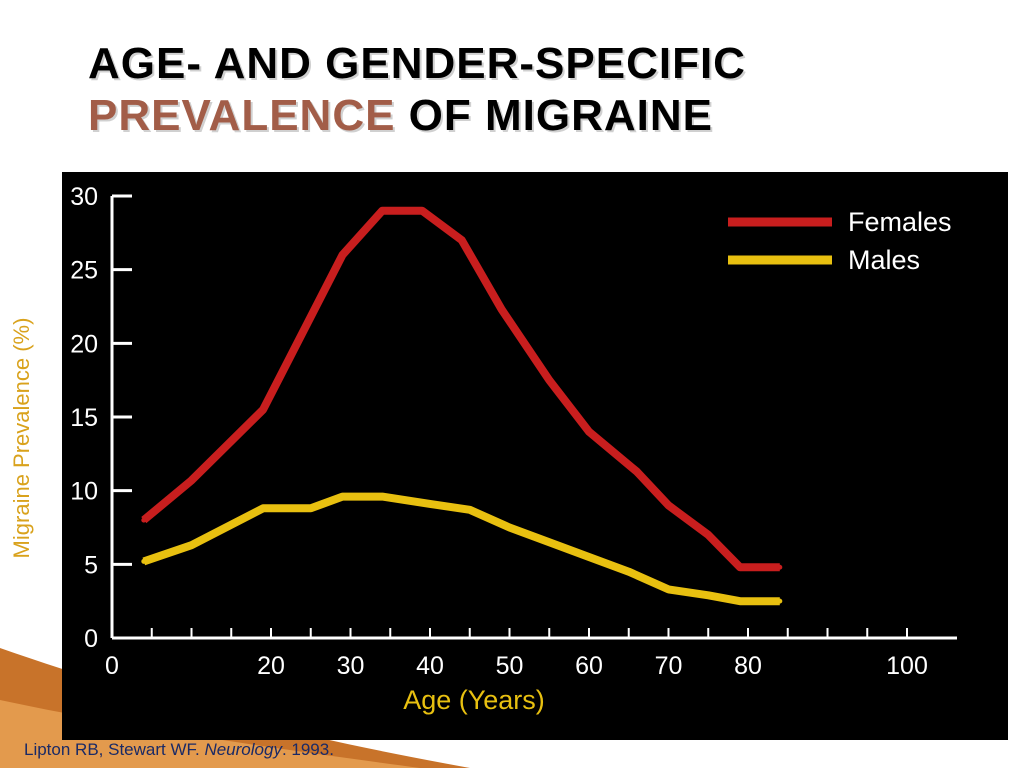 The width and height of the screenshot is (1024, 768). I want to click on title-line2-rest: OF MIGRAINE, so click(554, 115).